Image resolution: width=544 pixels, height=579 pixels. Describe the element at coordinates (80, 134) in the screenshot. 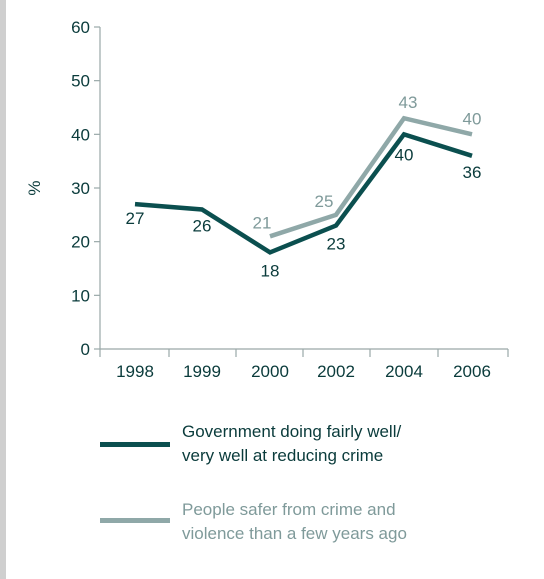

I see `y-tick-label: 40` at that location.